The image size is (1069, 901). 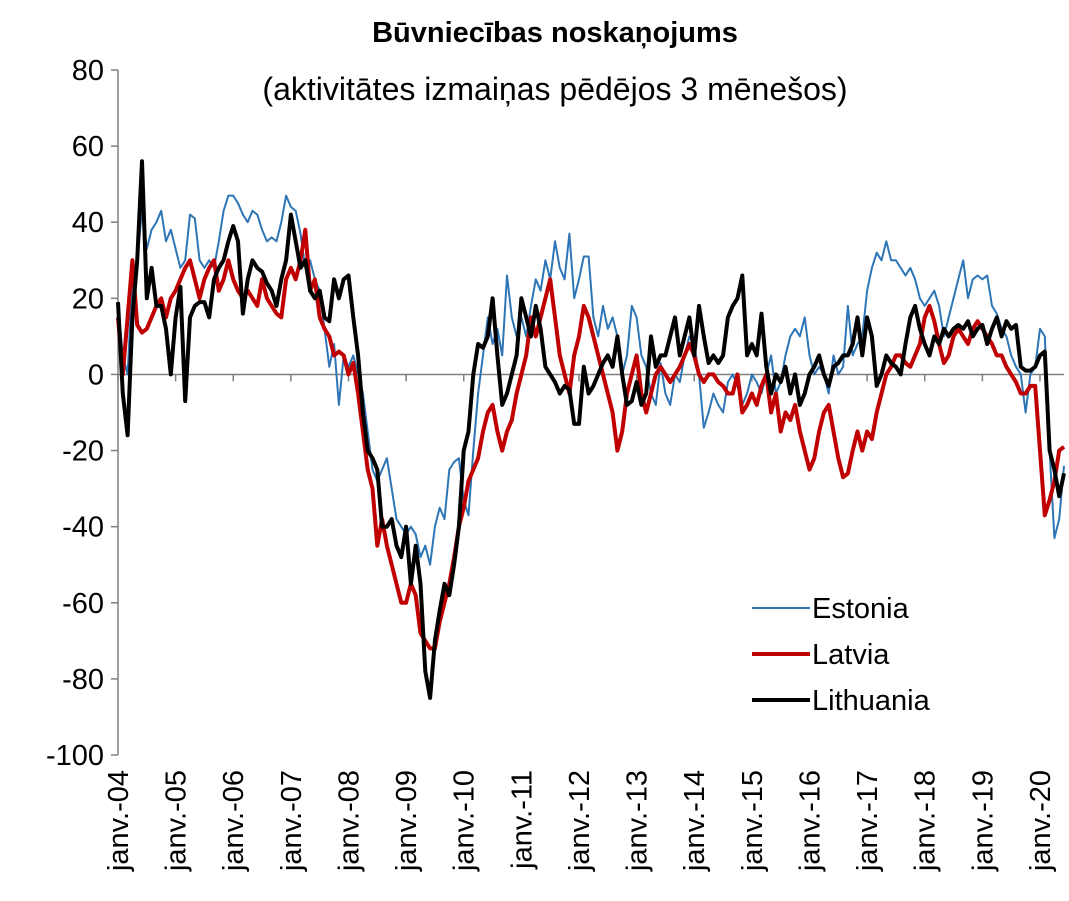 I want to click on y-tick-label: -80, so click(x=83, y=680).